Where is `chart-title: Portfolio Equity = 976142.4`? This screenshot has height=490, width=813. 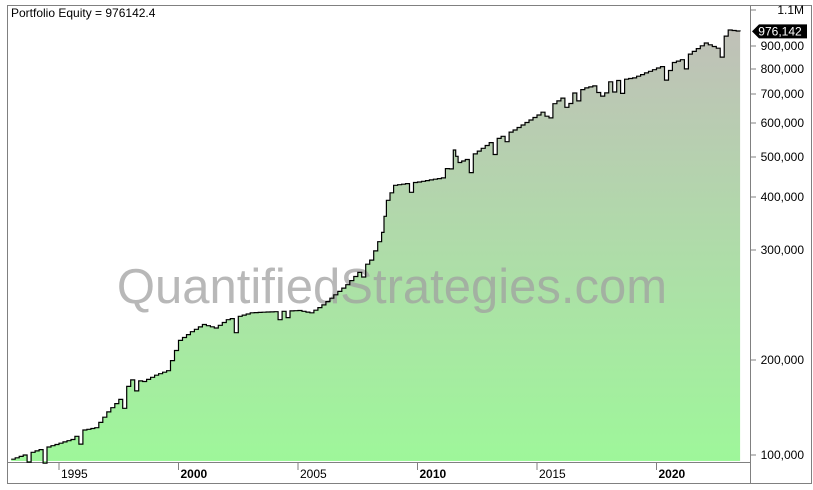 chart-title: Portfolio Equity = 976142.4 is located at coordinates (83, 13).